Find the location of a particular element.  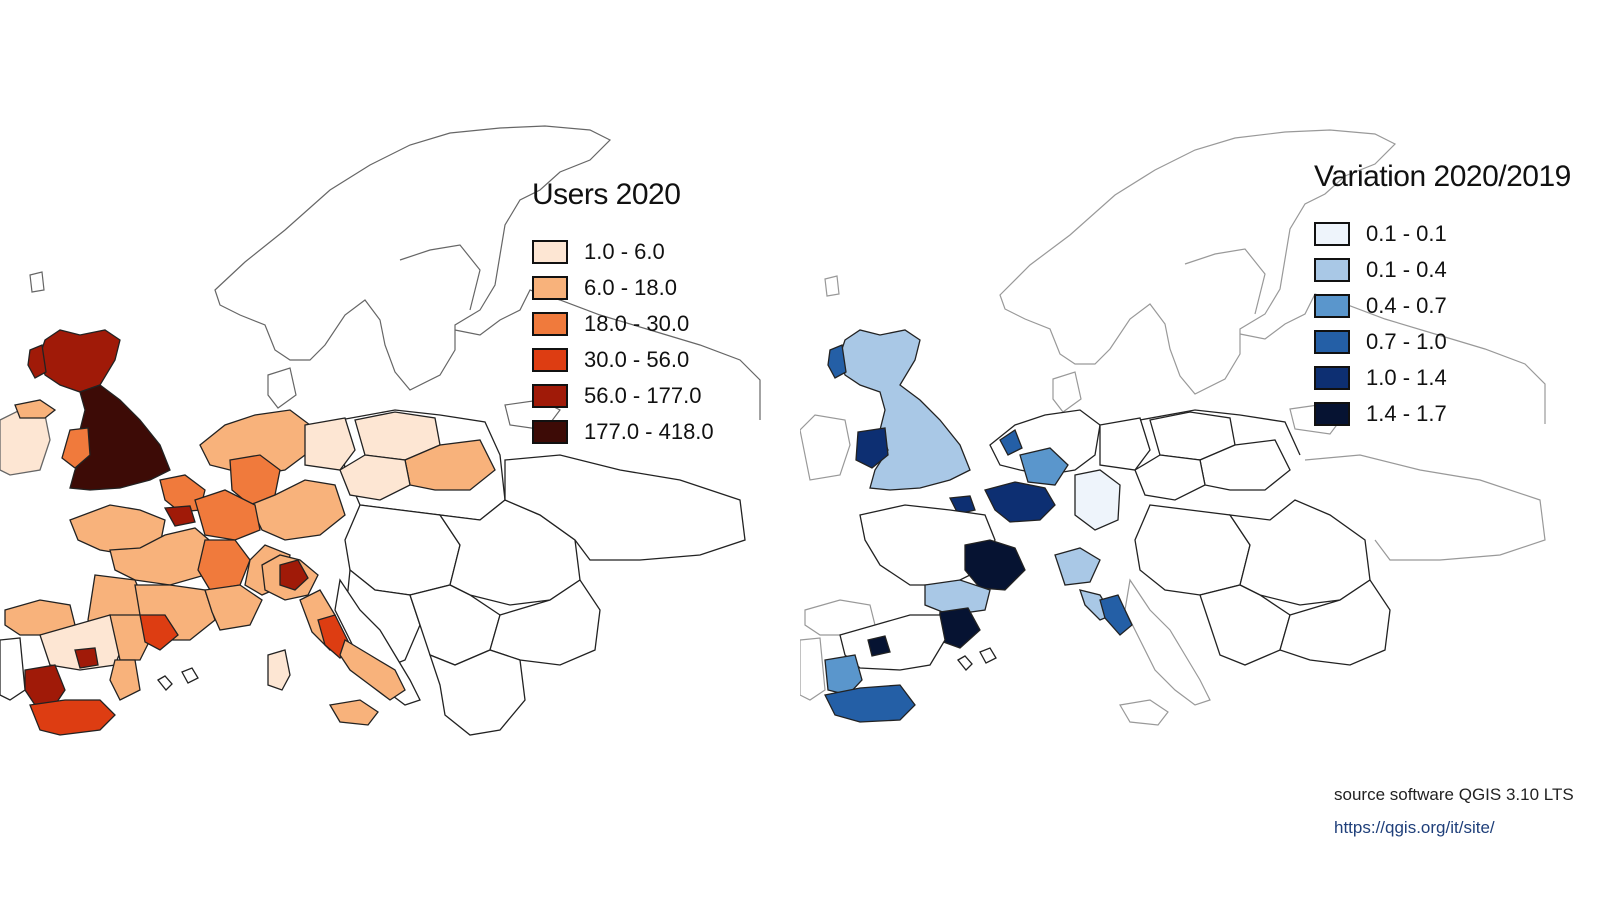

legend-label: 1.0 - 1.4 is located at coordinates (1406, 377).